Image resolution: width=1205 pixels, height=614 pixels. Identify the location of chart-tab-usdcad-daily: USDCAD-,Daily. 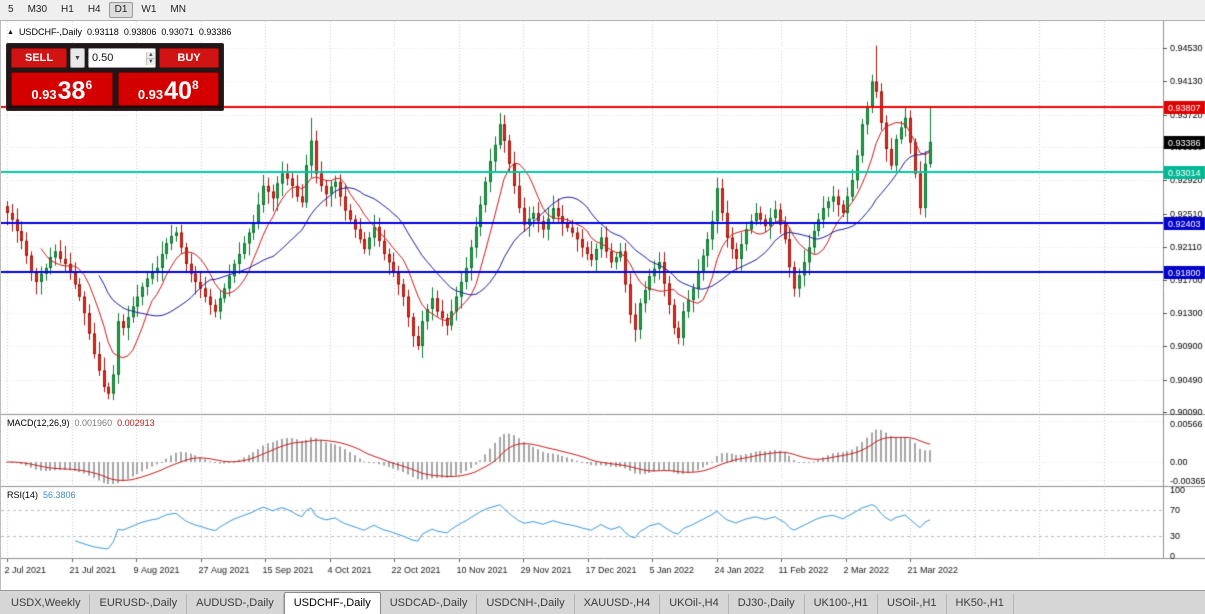
(429, 604).